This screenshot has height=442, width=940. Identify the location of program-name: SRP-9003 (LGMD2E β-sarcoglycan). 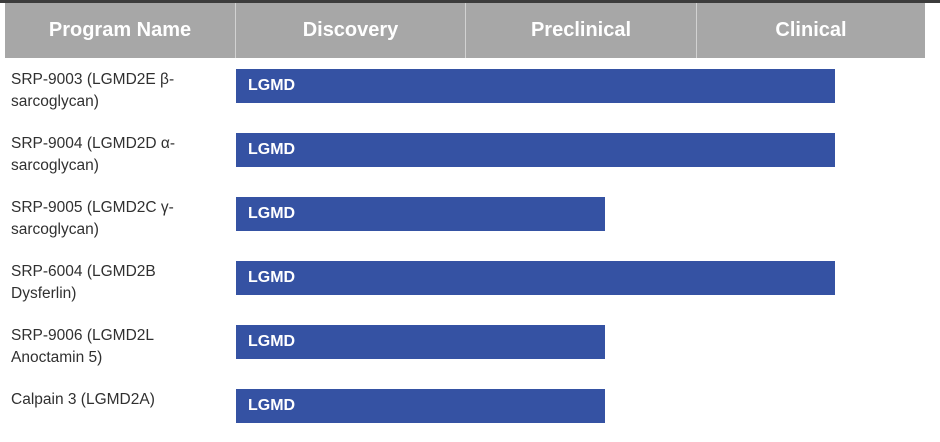
(93, 90).